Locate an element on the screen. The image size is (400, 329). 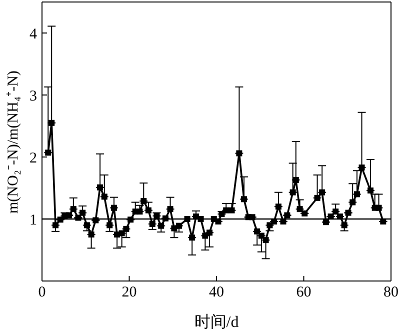
x-tick-label: 20 is located at coordinates (129, 292).